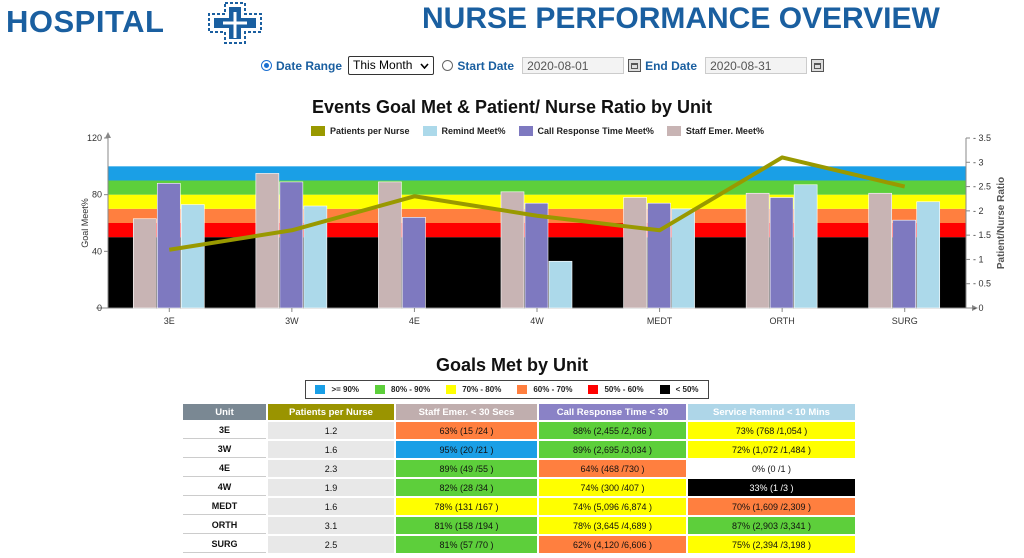 The image size is (1024, 558). I want to click on cell-patients-per-nurse: 1.9, so click(331, 487).